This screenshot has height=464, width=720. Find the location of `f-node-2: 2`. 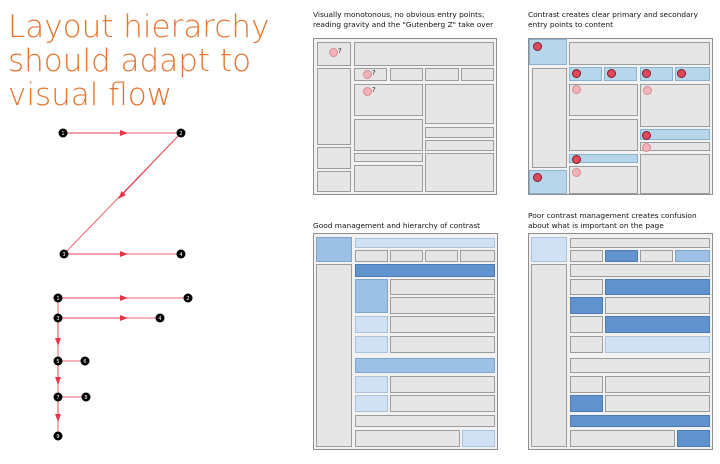

f-node-2: 2 is located at coordinates (188, 298).